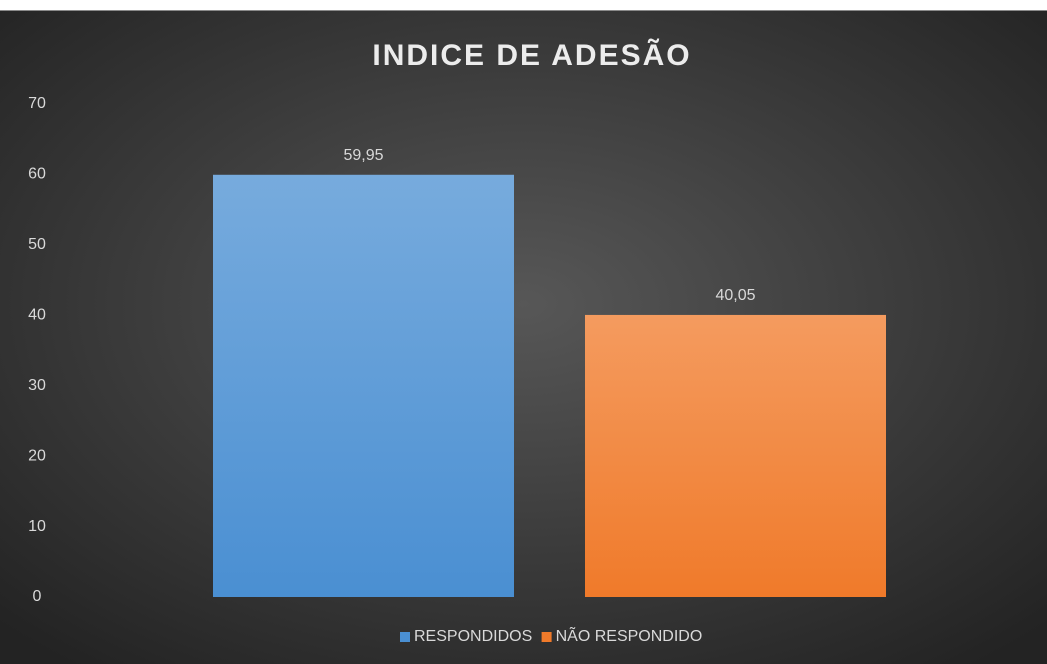 The height and width of the screenshot is (664, 1047). What do you see at coordinates (37, 174) in the screenshot?
I see `y-tick-label: 60` at bounding box center [37, 174].